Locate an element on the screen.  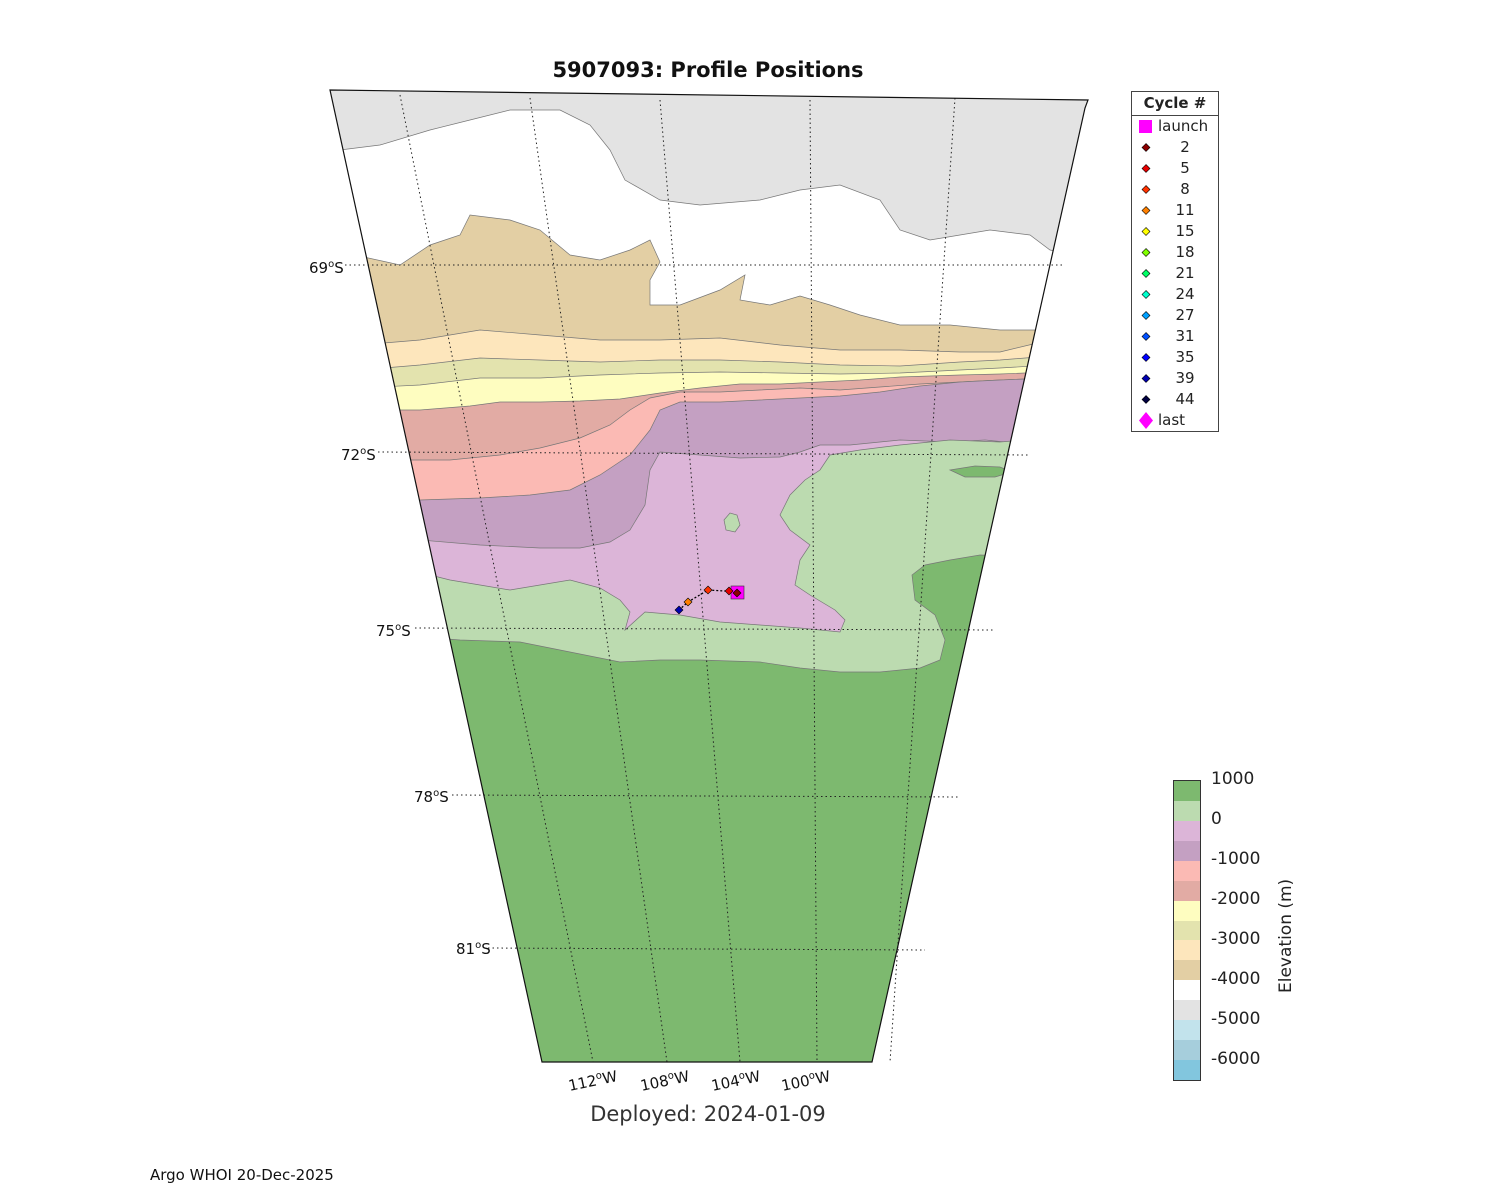
legend-label: 27 is located at coordinates (1185, 315).